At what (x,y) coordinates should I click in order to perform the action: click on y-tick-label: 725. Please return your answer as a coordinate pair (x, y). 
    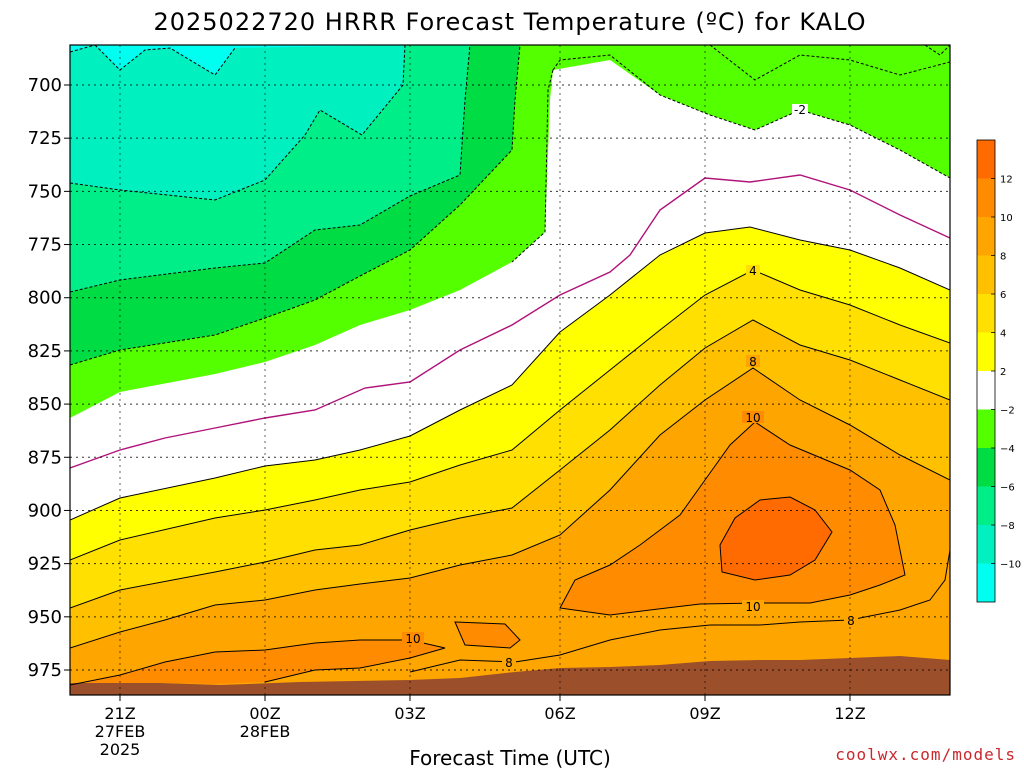
    Looking at the image, I should click on (45, 138).